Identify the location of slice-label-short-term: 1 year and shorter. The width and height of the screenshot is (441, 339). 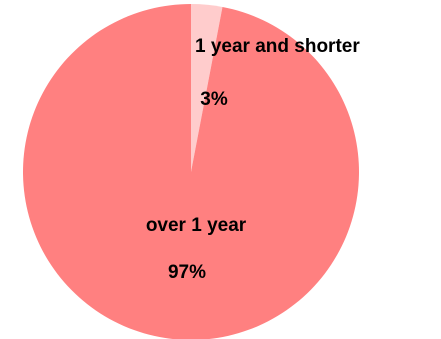
(277, 46).